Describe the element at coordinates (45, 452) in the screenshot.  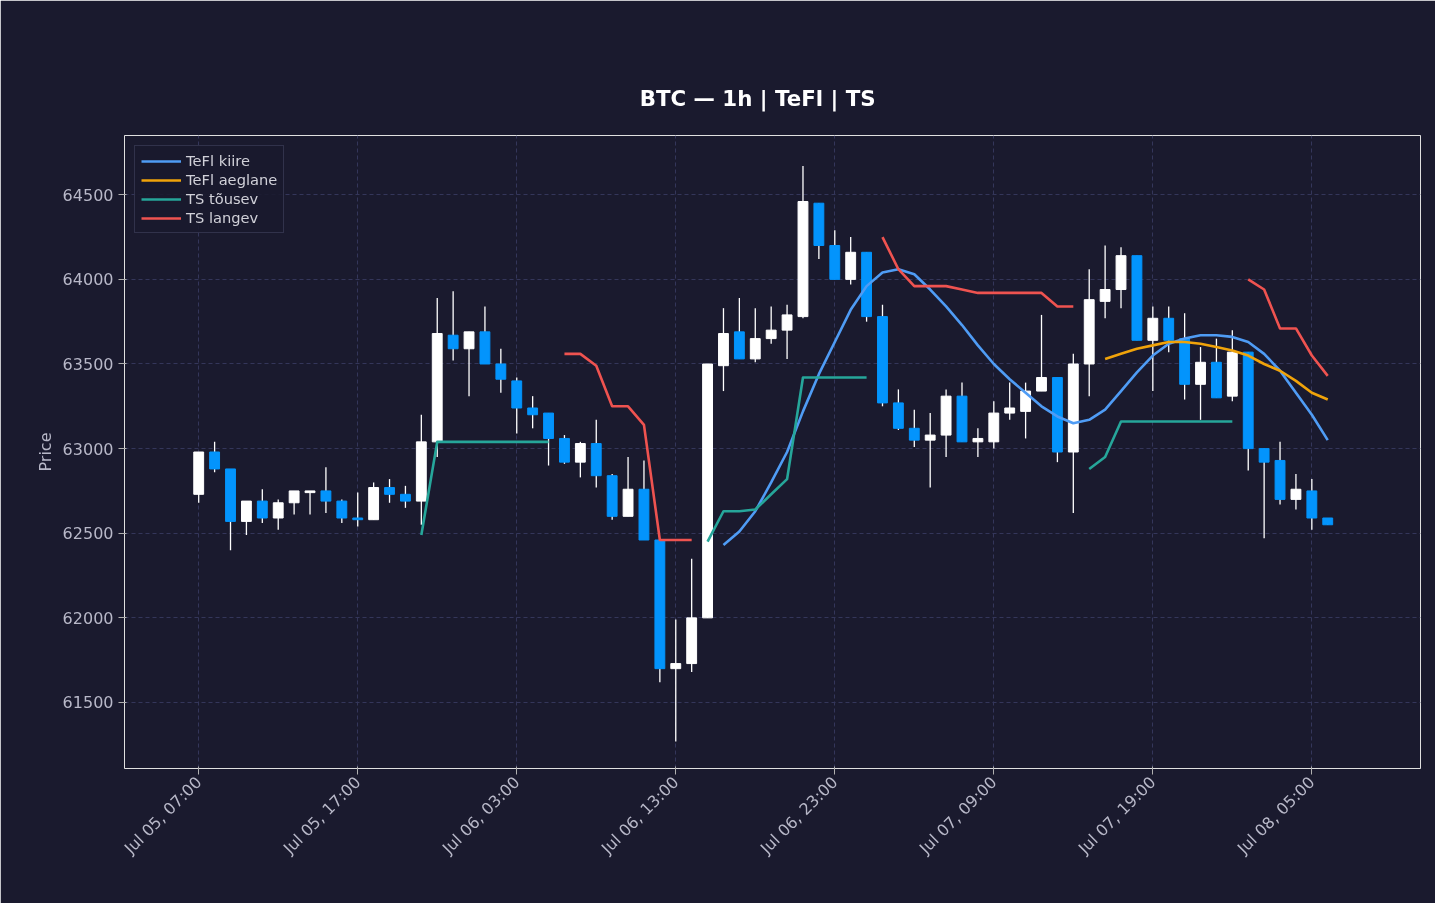
I see `y-axis-title: Price` at that location.